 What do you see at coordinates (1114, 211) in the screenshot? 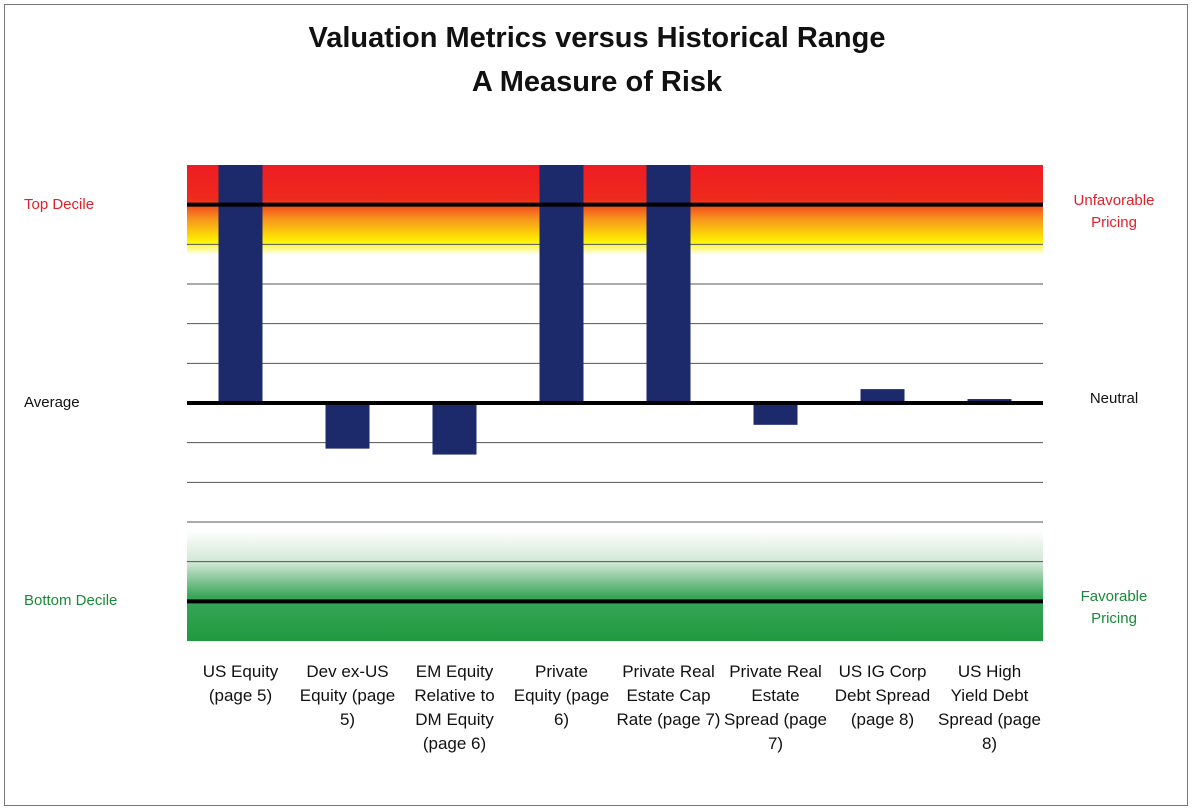
I see `y2-tick-label: Unfavorable Pricing` at bounding box center [1114, 211].